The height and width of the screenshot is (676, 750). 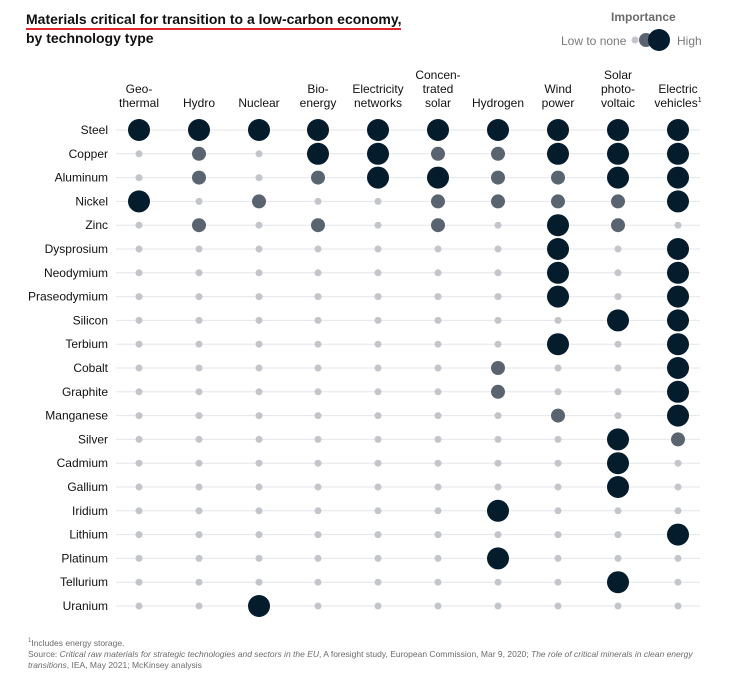 I want to click on row-label: Platinum, so click(x=84, y=558).